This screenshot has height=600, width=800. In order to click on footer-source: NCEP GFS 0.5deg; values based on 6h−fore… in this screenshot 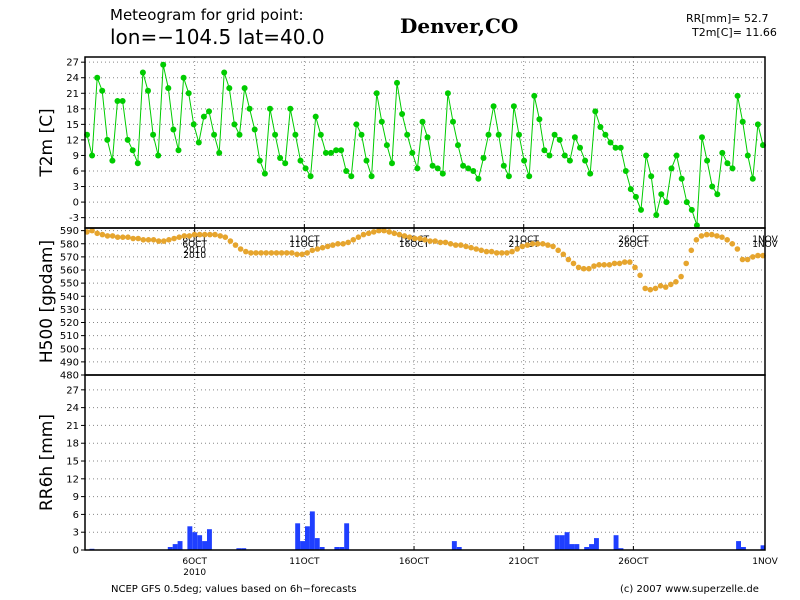, I will do `click(234, 589)`.